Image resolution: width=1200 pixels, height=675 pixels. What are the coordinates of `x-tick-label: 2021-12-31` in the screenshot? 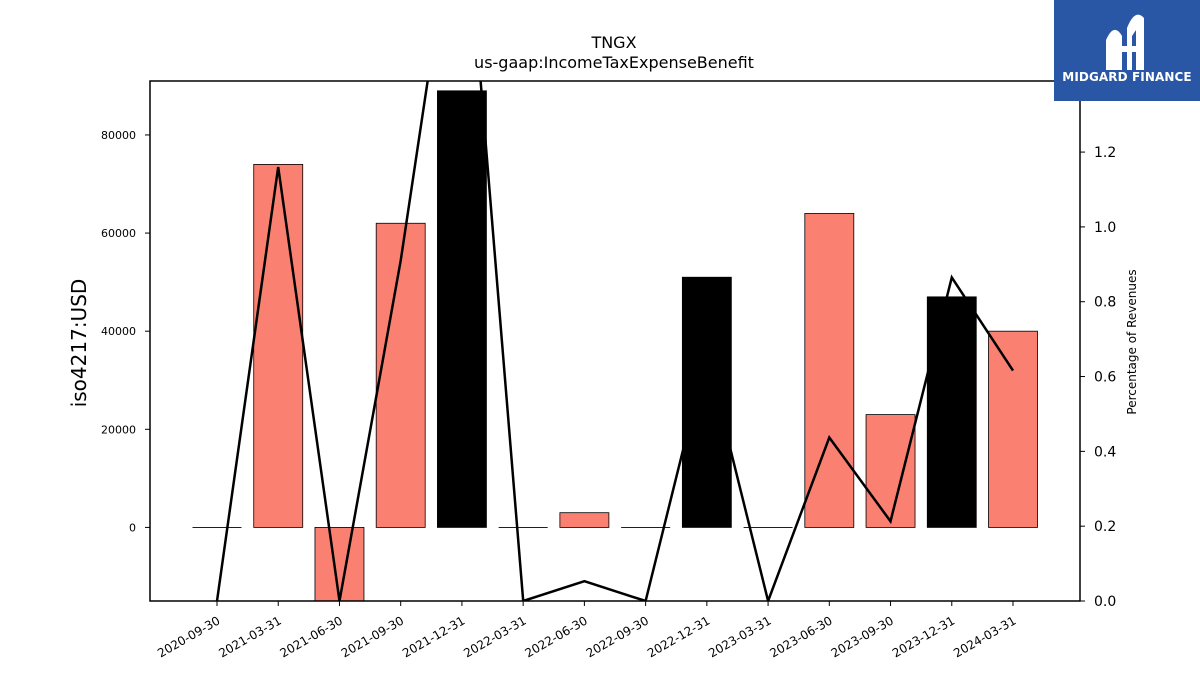 It's located at (433, 636).